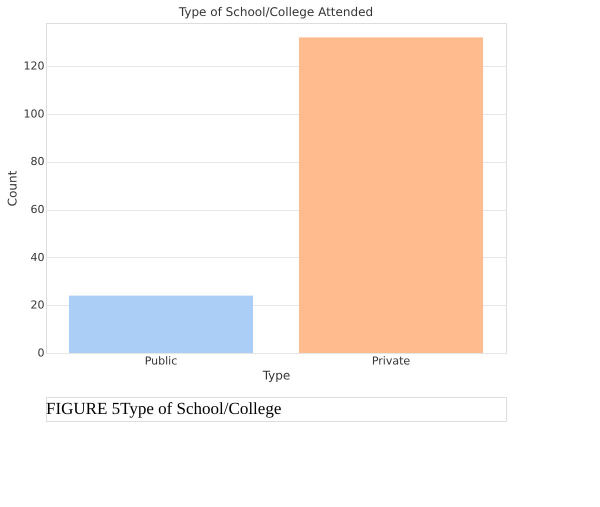 The width and height of the screenshot is (600, 507). Describe the element at coordinates (37, 161) in the screenshot. I see `y-tick-label: 80` at that location.